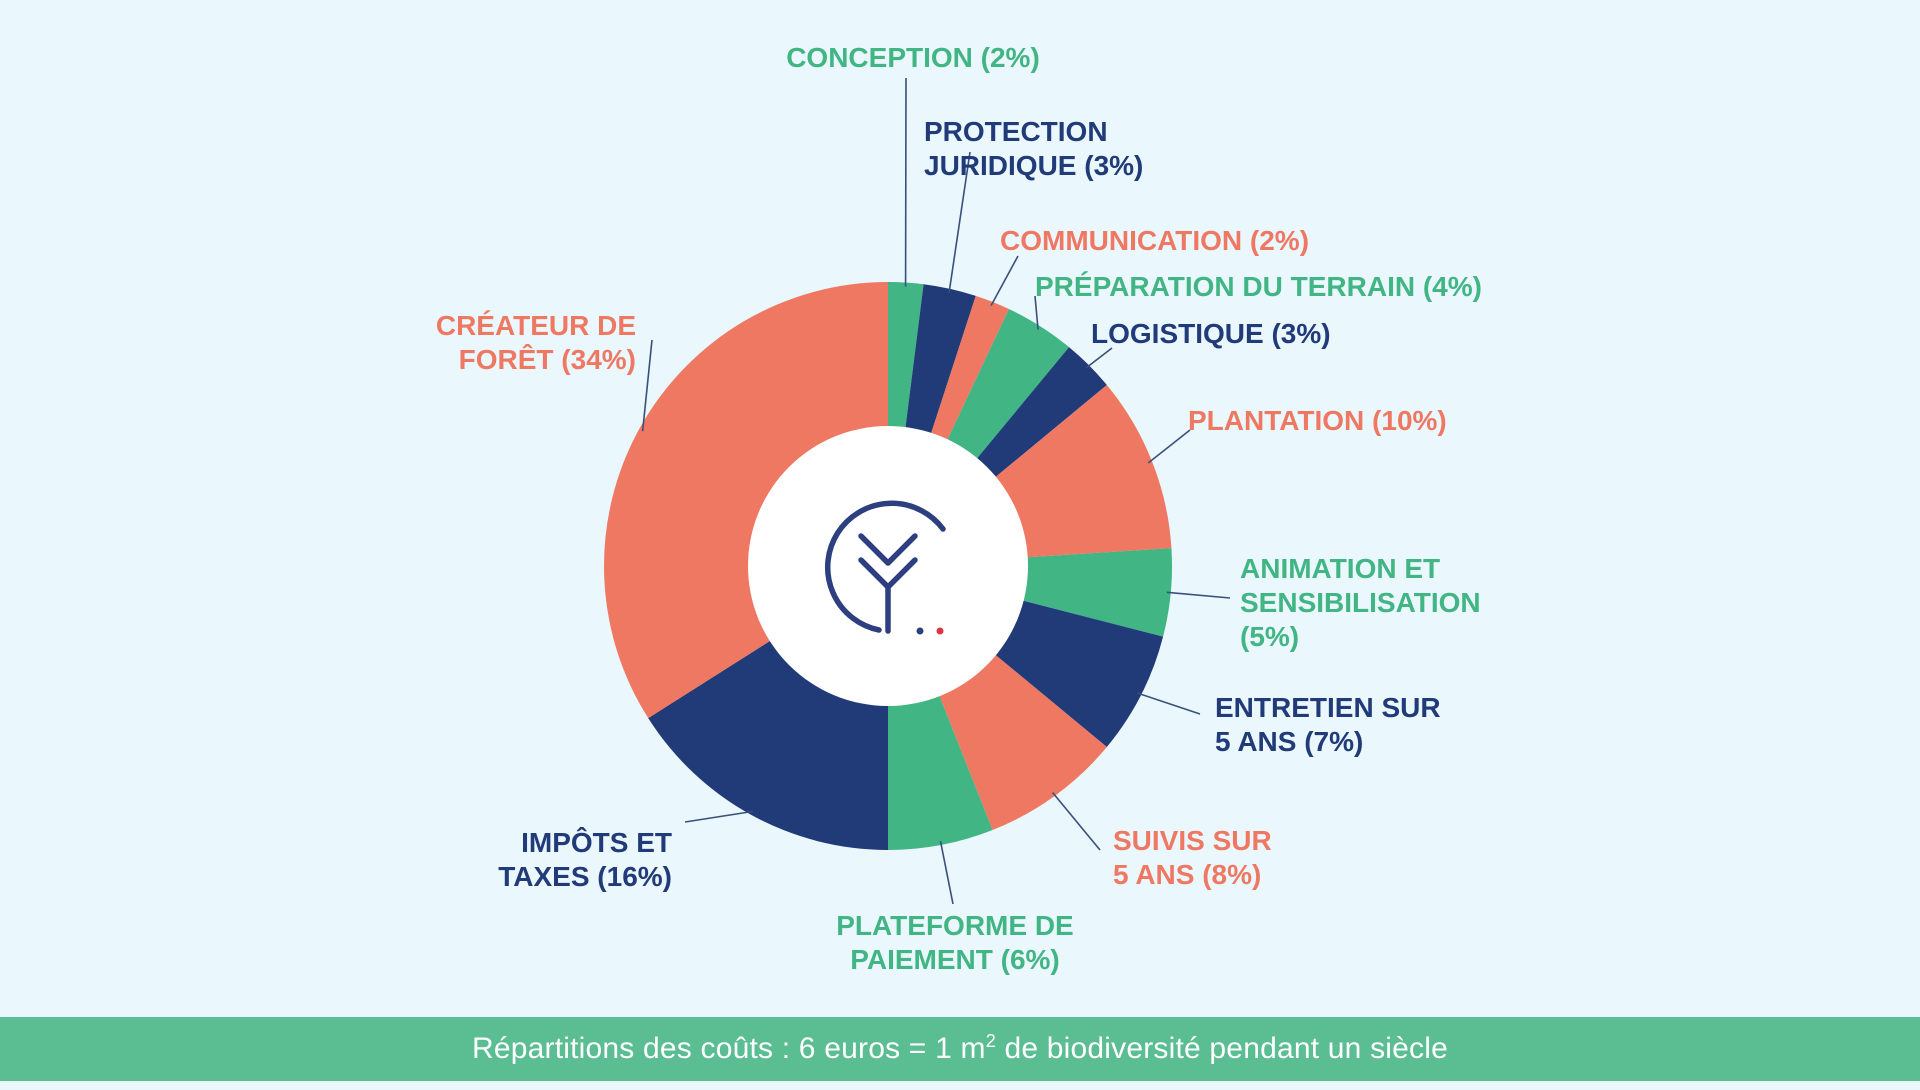  Describe the element at coordinates (536, 342) in the screenshot. I see `slice-label-createur-de-foret: CRÉATEUR DE FORÊT (34%)` at that location.